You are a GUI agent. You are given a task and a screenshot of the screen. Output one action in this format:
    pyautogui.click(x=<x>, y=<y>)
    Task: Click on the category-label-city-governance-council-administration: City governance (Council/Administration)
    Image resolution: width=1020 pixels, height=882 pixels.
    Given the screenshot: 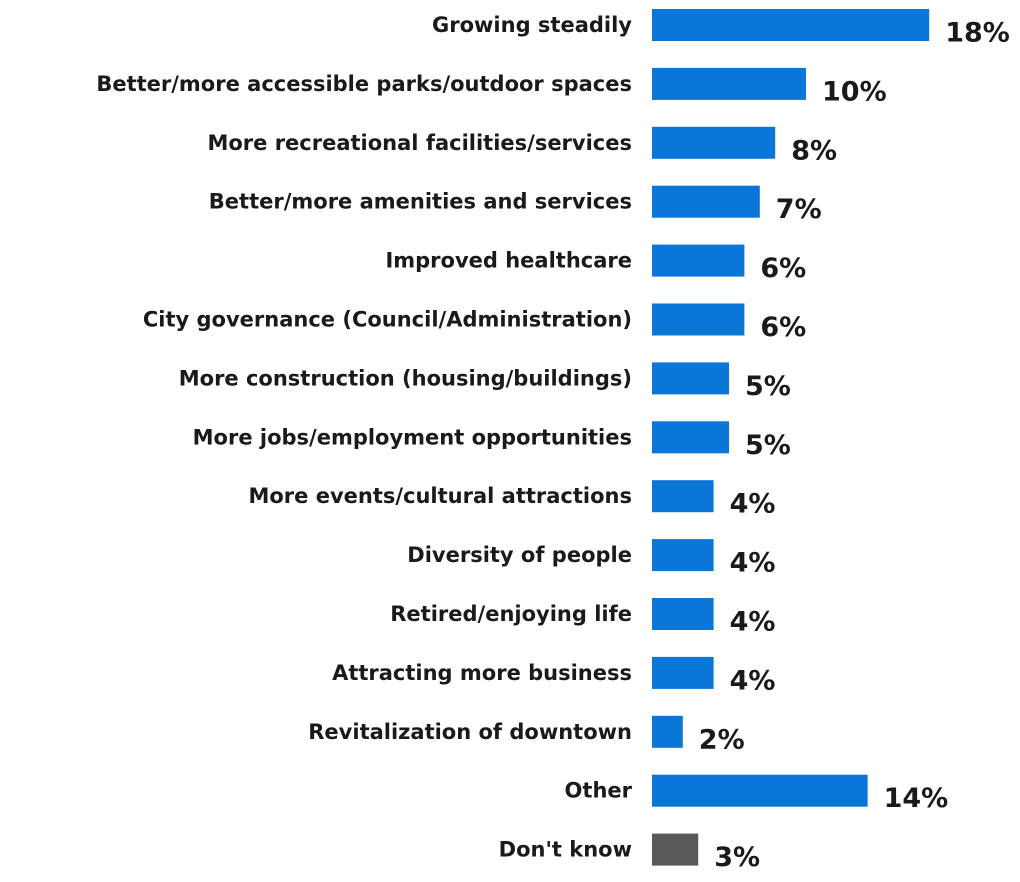 What is the action you would take?
    pyautogui.click(x=387, y=320)
    